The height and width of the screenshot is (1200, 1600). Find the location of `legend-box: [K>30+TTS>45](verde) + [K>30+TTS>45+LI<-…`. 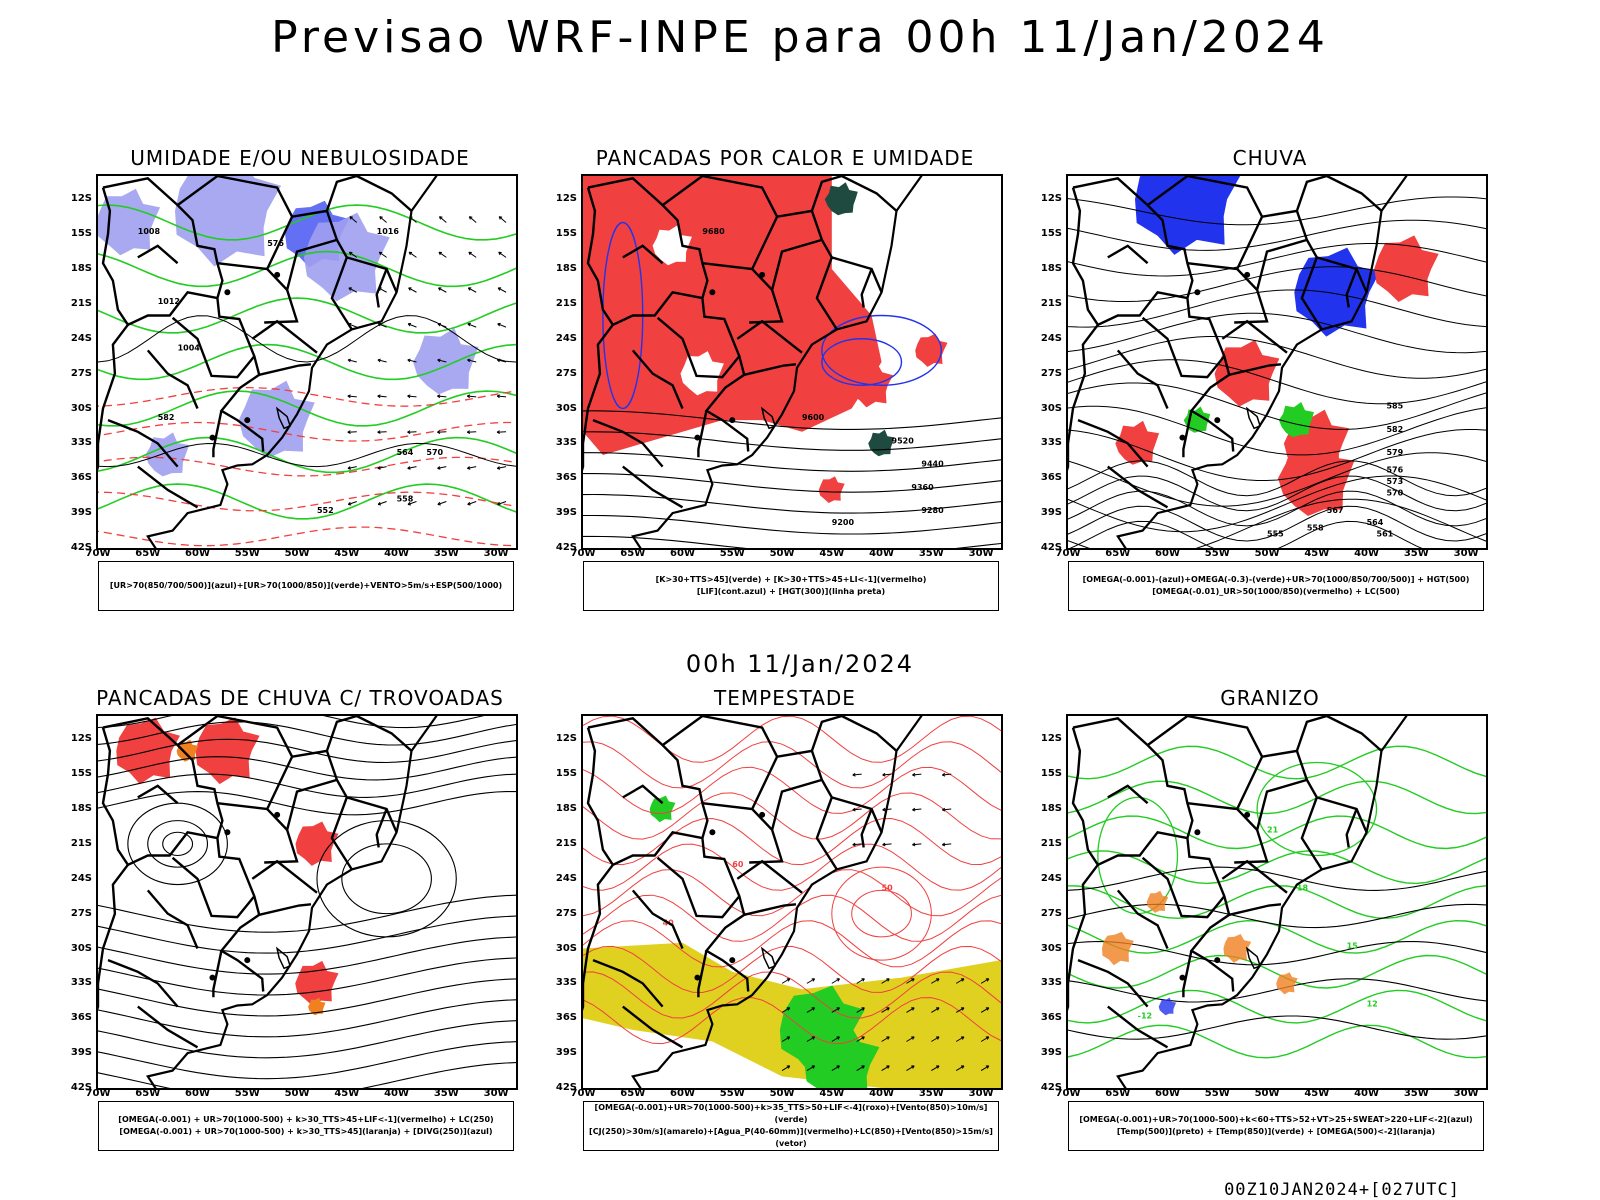

legend-box: [K>30+TTS>45](verde) + [K>30+TTS>45+LI<-… is located at coordinates (791, 586).